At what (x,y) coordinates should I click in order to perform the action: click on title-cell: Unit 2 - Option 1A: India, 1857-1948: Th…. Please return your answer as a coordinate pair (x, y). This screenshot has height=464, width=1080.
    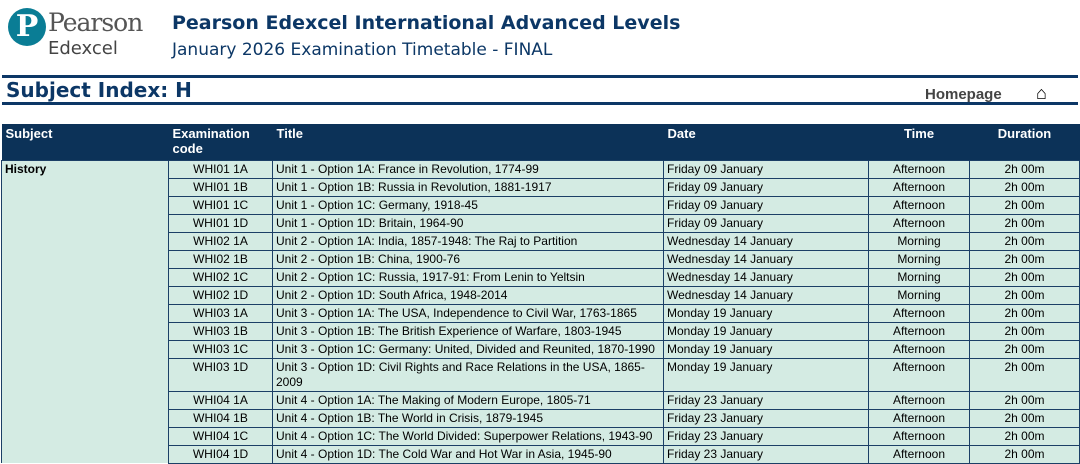
    Looking at the image, I should click on (468, 241).